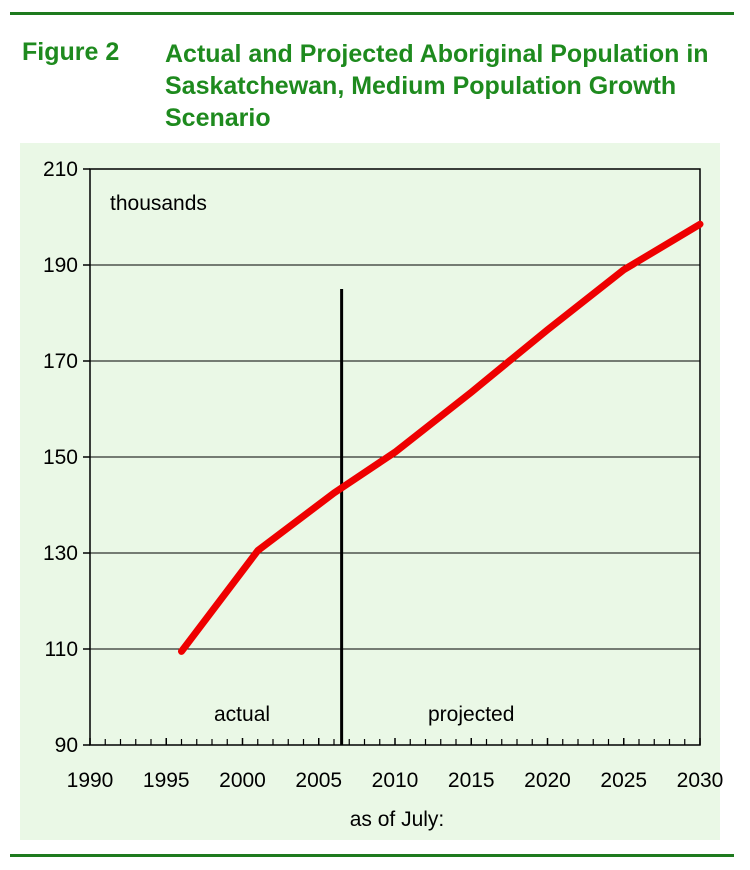  I want to click on x-tick-label: 2015, so click(471, 780).